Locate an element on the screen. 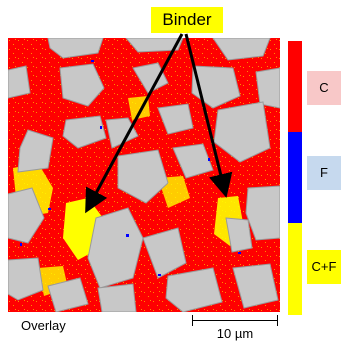  binder-label: Binder is located at coordinates (187, 20).